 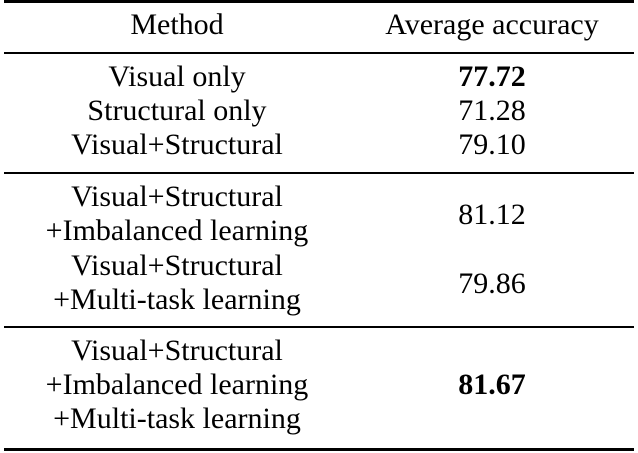 I want to click on row-method: Visual+Structural +Multi-task learning, so click(x=177, y=283).